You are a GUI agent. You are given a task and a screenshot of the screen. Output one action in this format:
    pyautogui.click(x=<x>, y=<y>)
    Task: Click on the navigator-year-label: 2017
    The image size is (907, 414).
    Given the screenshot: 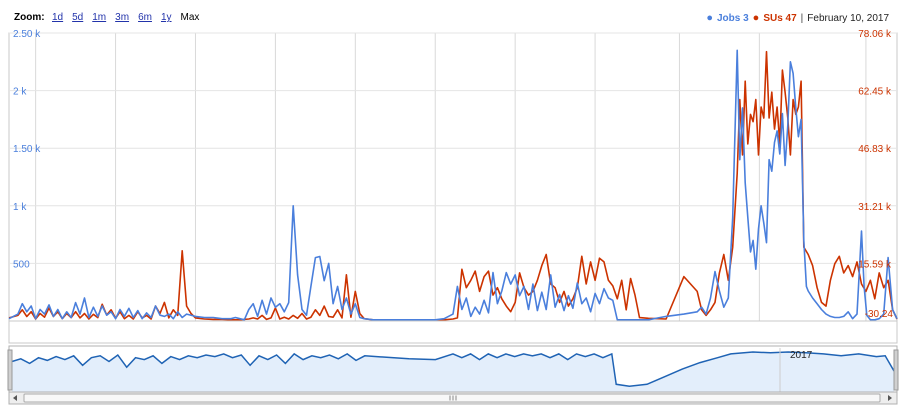 What is the action you would take?
    pyautogui.click(x=801, y=355)
    